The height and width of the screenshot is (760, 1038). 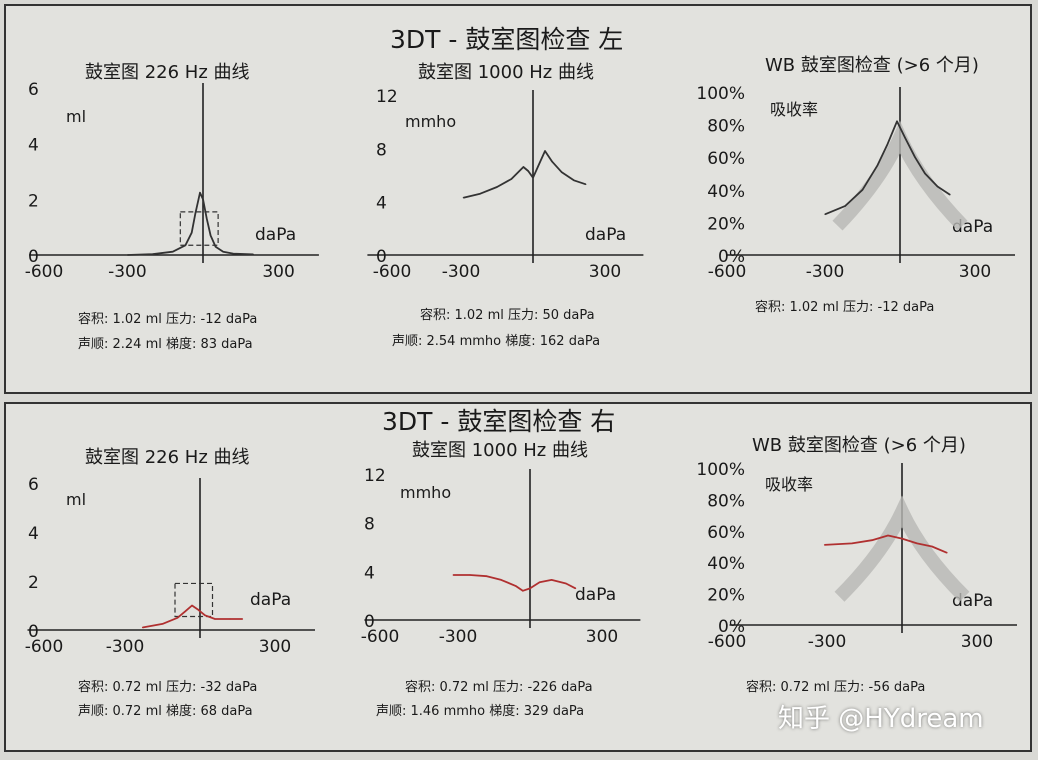 What do you see at coordinates (726, 192) in the screenshot?
I see `y-tick-label: 40%` at bounding box center [726, 192].